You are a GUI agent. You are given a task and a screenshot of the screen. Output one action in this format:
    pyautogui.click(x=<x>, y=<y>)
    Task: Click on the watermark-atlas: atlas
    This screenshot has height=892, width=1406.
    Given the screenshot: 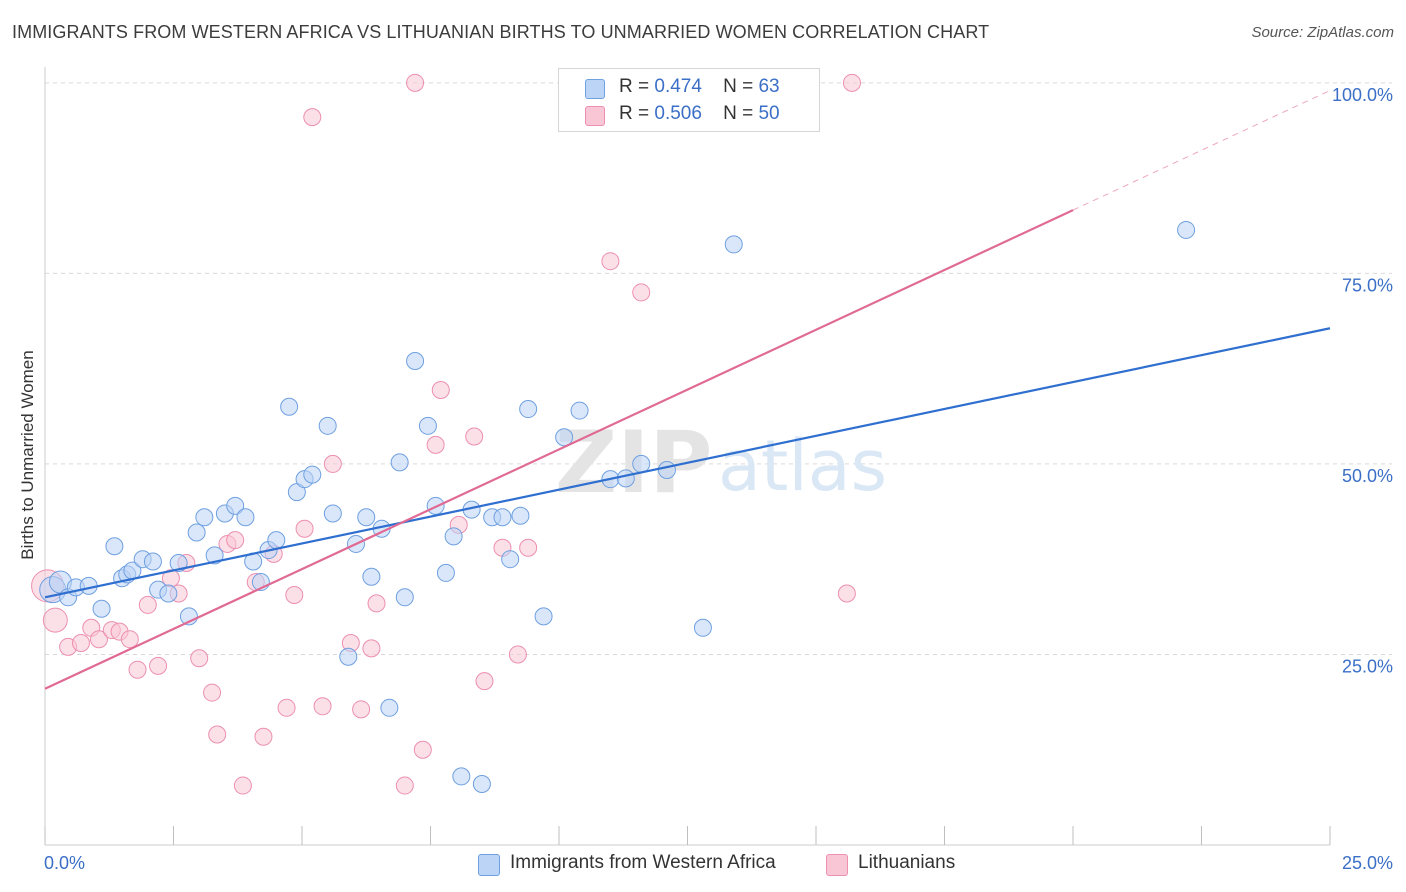 What is the action you would take?
    pyautogui.click(x=802, y=466)
    